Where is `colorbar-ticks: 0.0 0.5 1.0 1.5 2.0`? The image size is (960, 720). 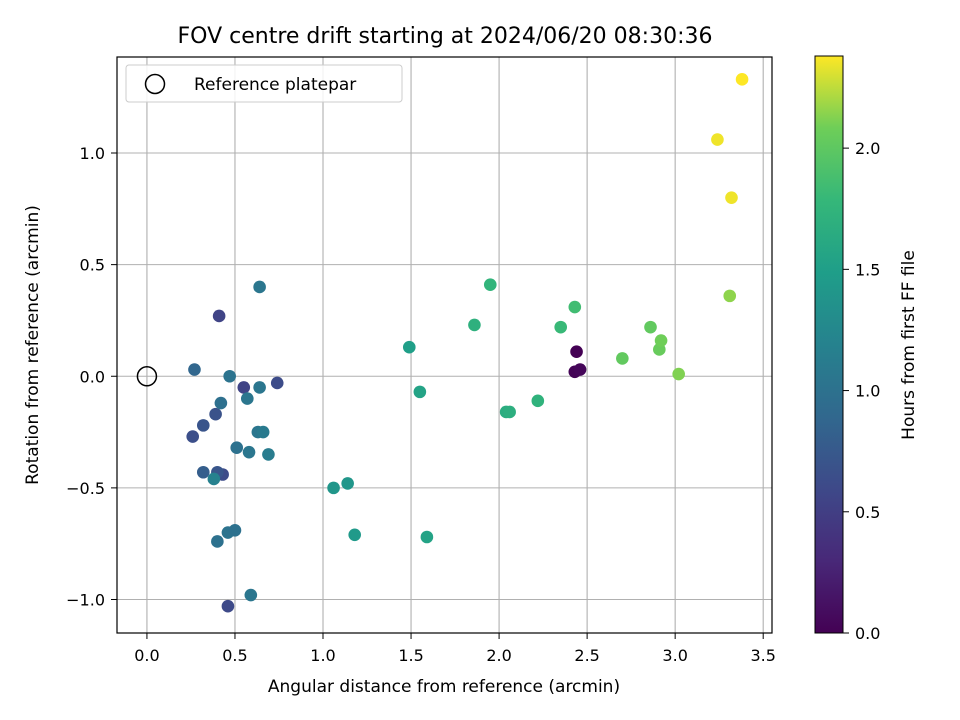 colorbar-ticks: 0.0 0.5 1.0 1.5 2.0 is located at coordinates (861, 391).